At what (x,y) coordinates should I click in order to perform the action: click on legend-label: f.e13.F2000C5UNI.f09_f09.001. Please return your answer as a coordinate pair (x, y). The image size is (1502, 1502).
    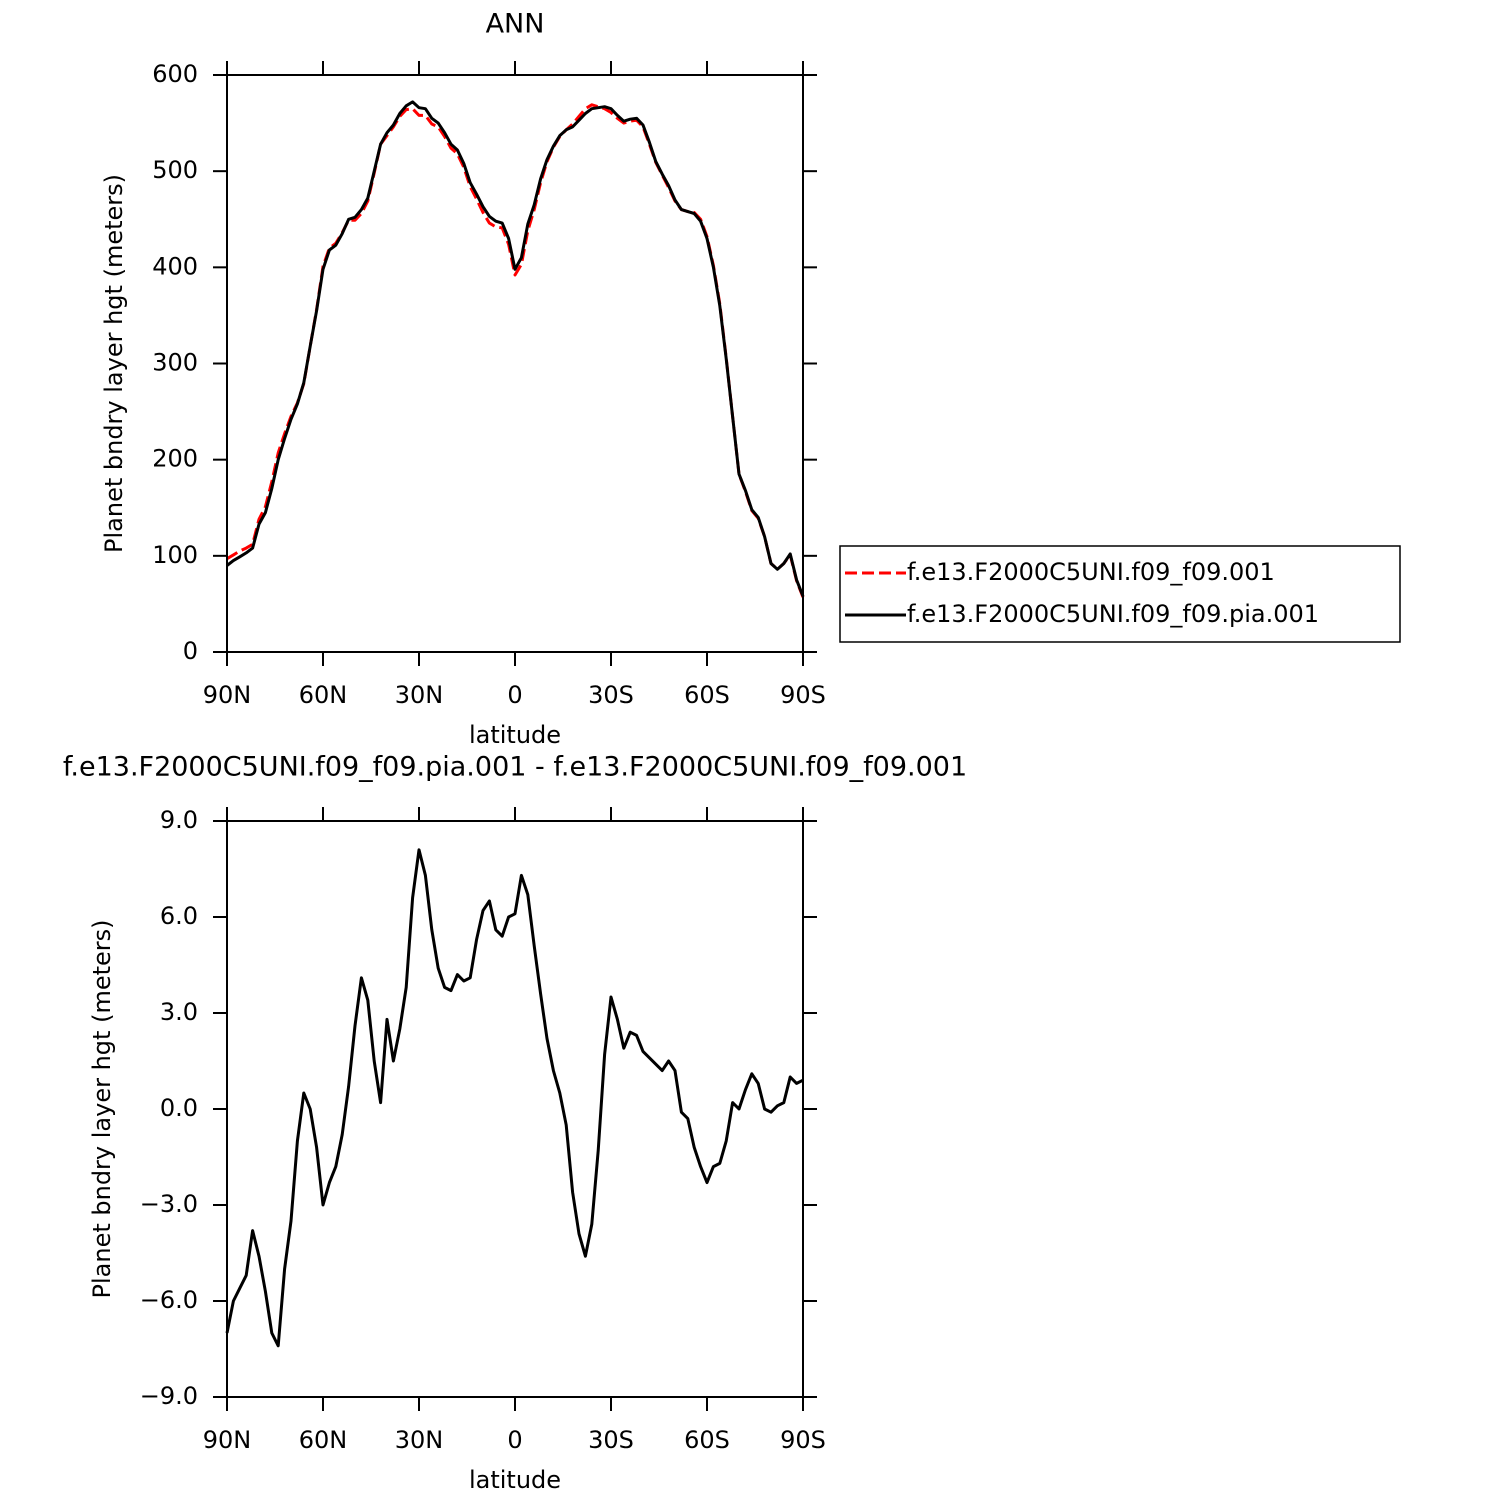
    Looking at the image, I should click on (1091, 572).